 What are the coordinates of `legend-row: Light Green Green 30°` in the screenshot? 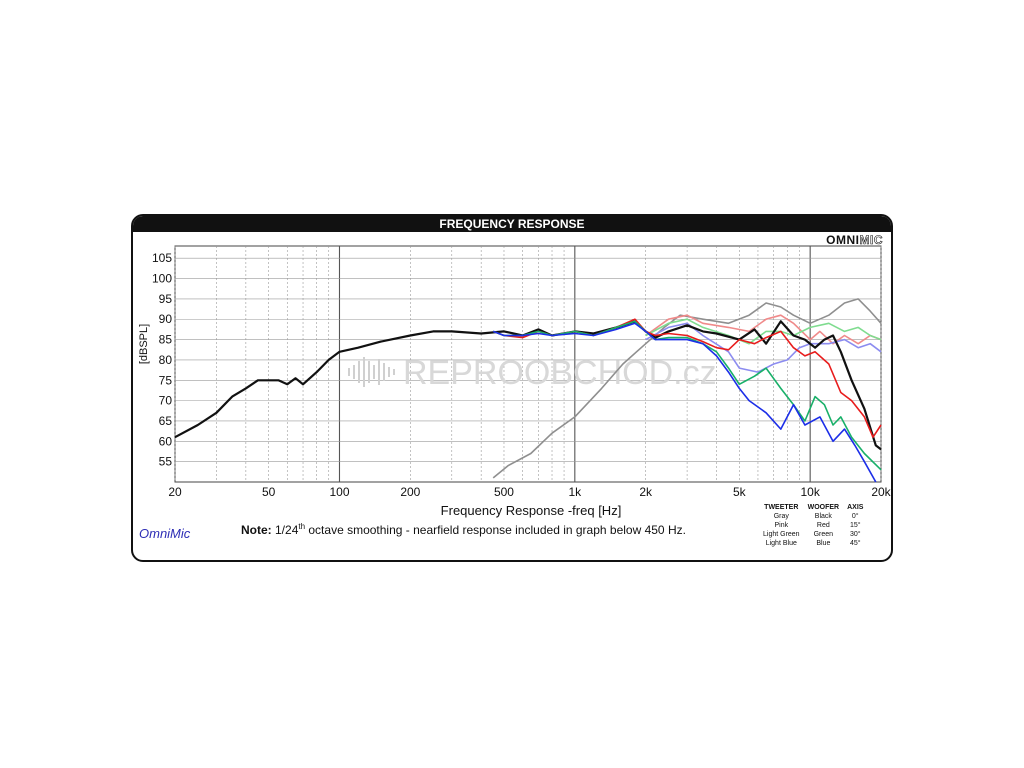 It's located at (813, 534).